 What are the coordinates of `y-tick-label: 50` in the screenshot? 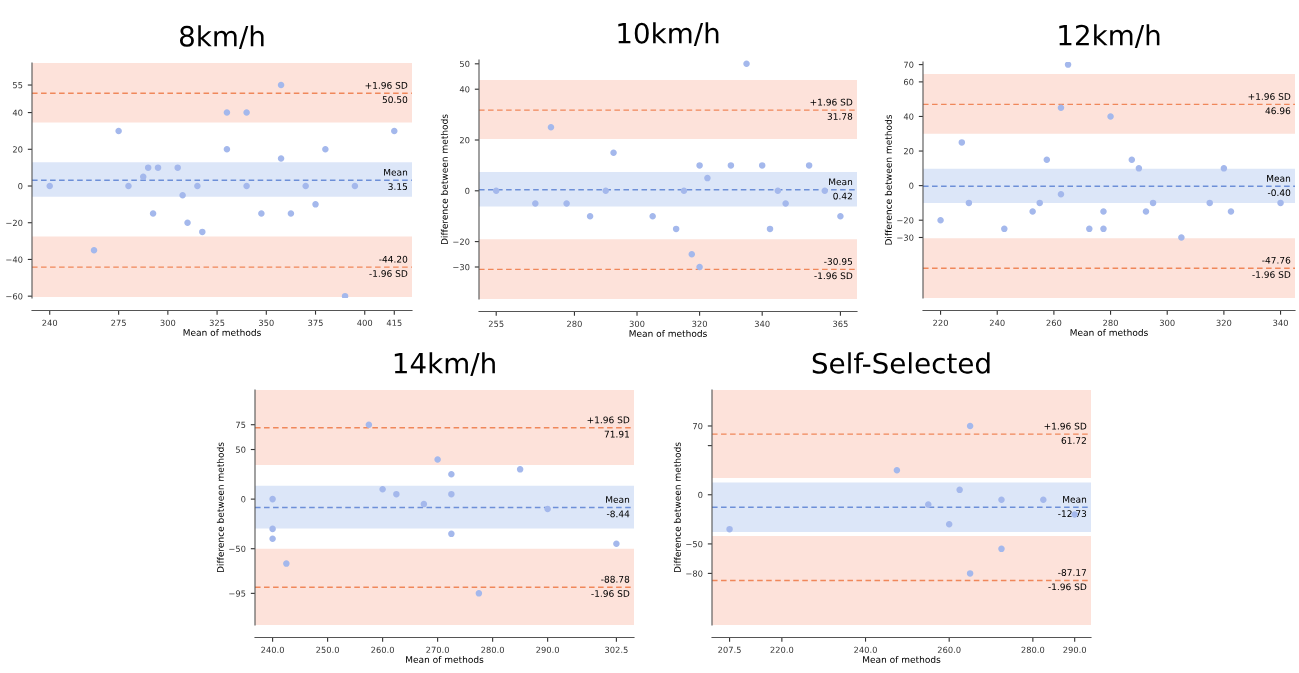 It's located at (465, 64).